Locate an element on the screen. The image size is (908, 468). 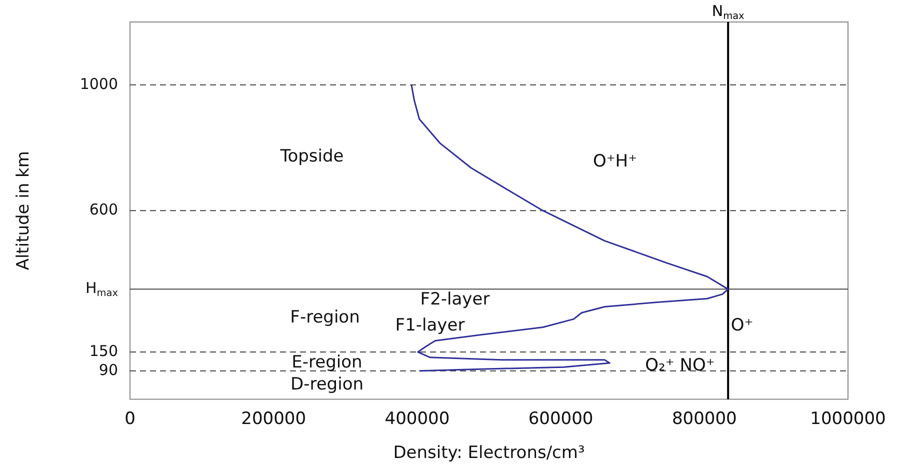
annotation: F2-layer is located at coordinates (455, 299).